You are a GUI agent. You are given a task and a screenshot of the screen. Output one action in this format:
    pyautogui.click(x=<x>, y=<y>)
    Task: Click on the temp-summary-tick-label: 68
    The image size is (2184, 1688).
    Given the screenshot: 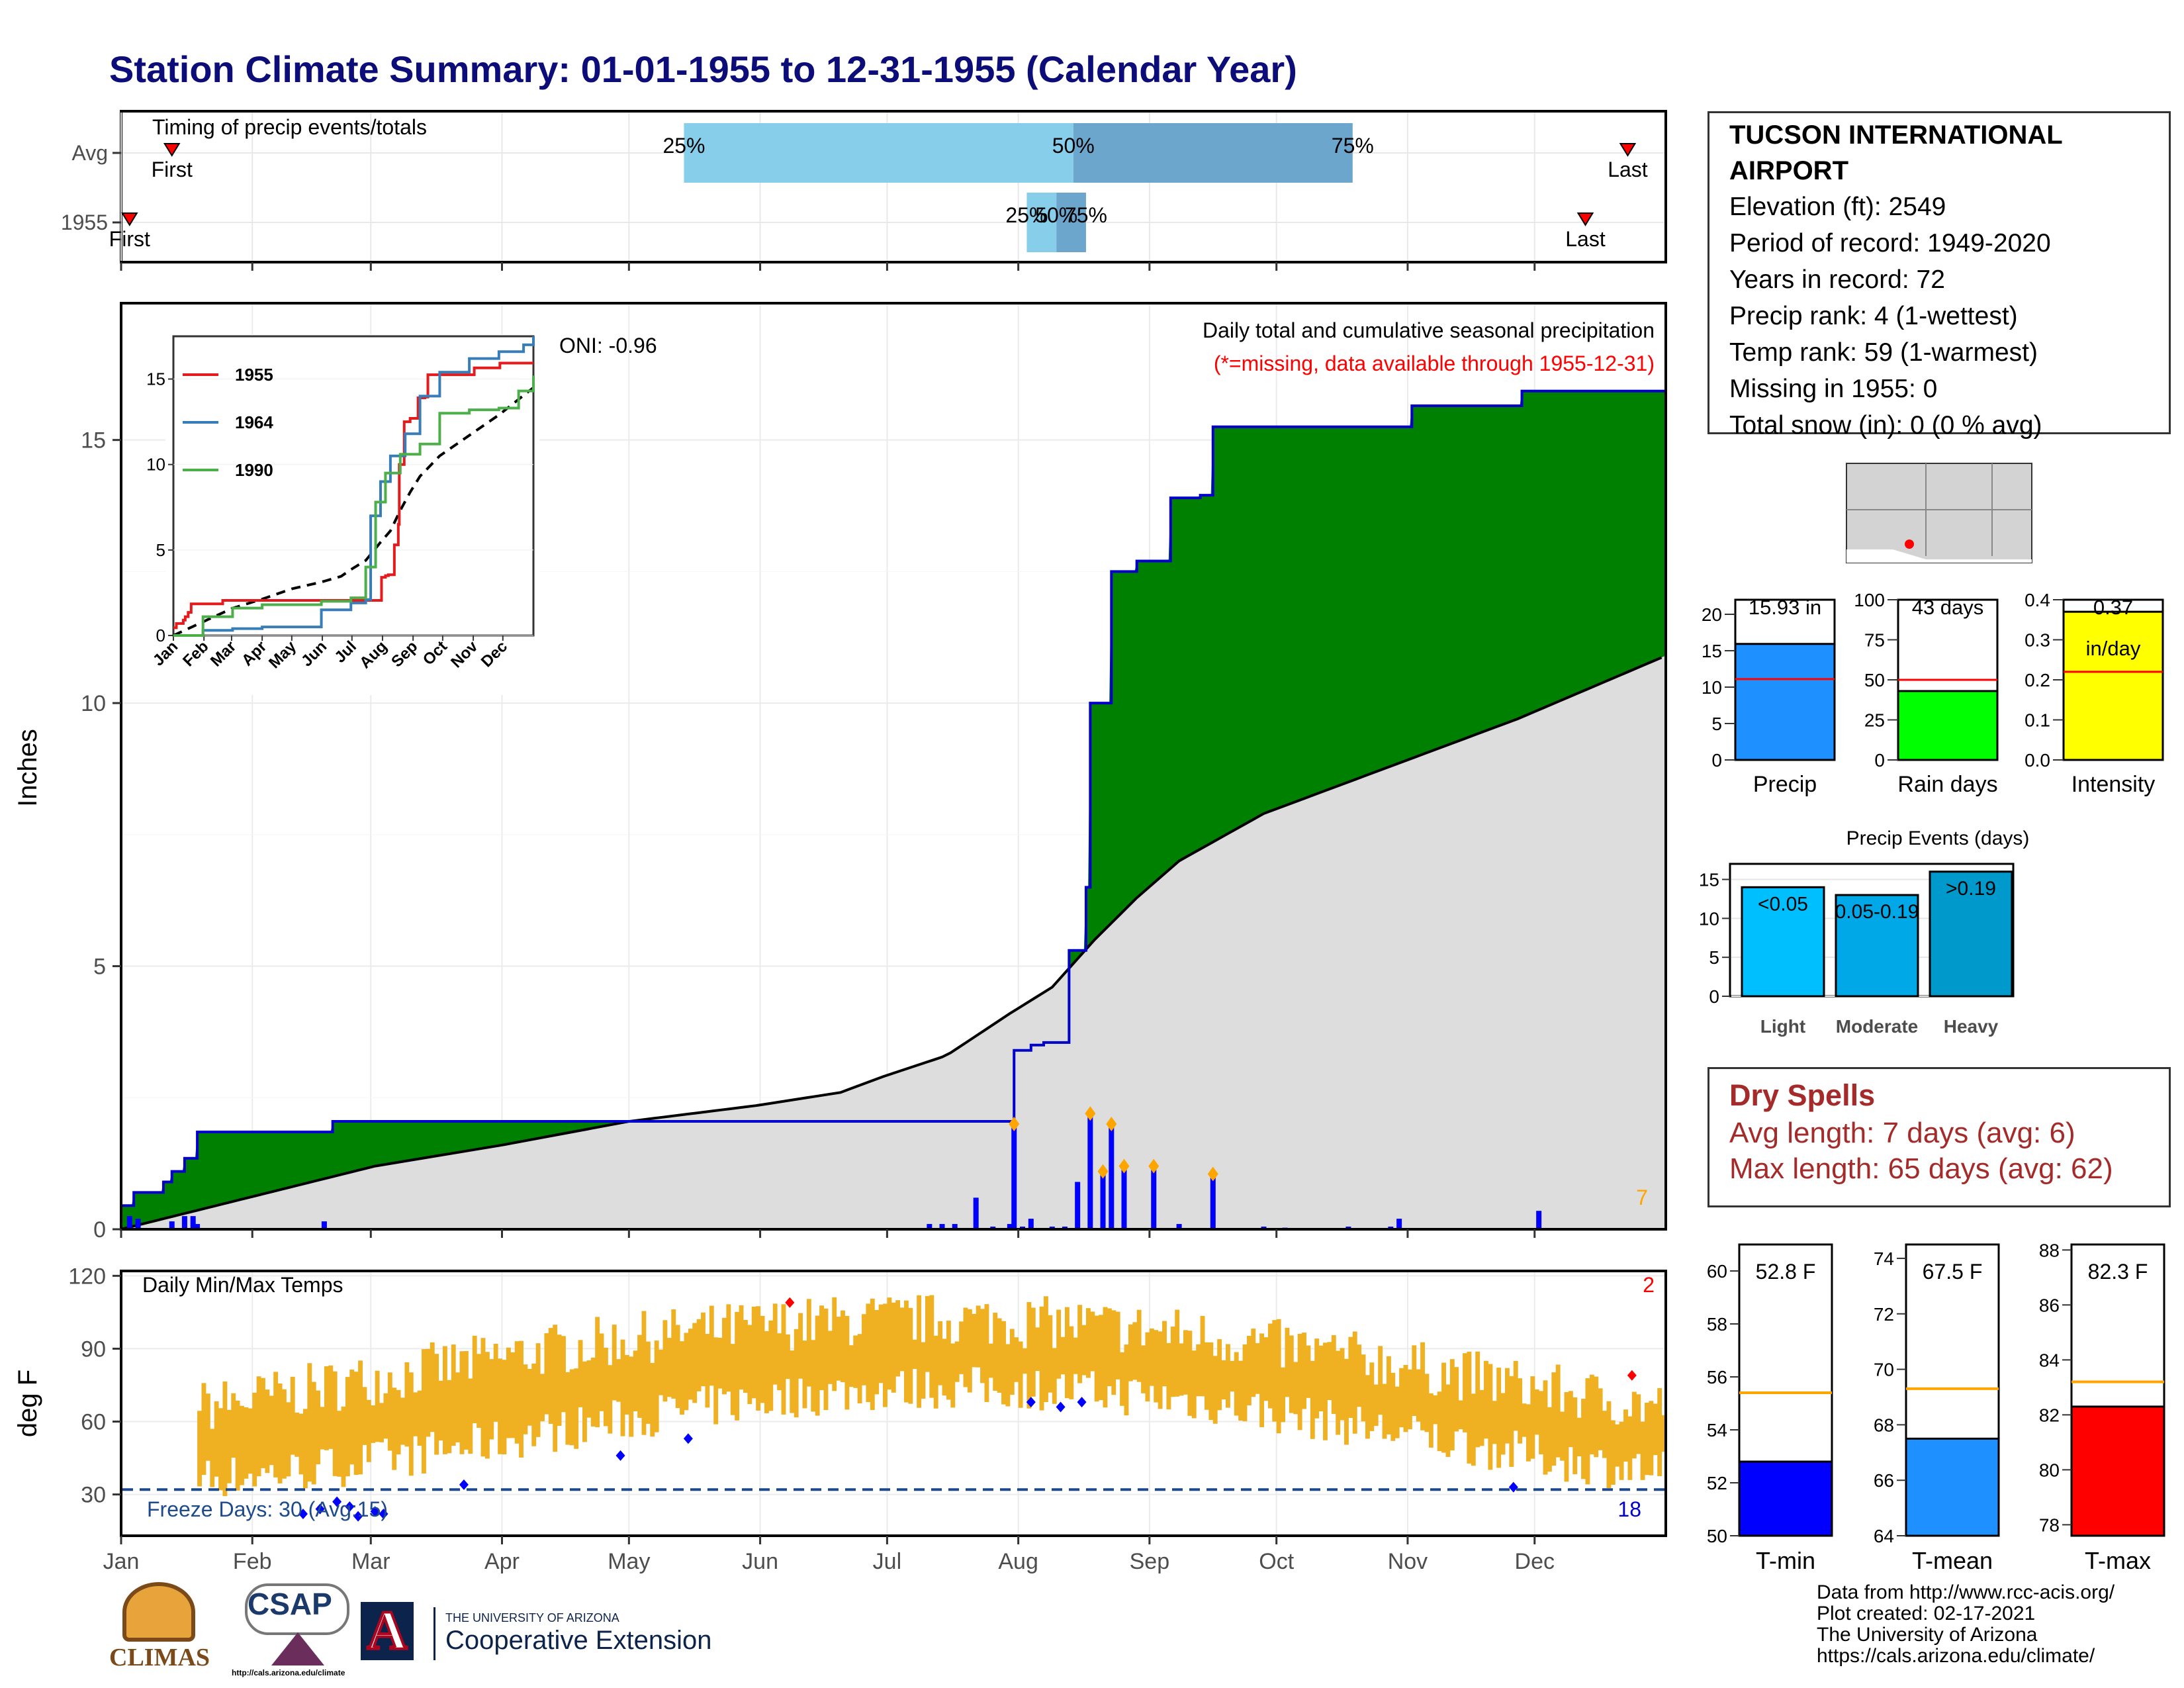 What is the action you would take?
    pyautogui.click(x=1884, y=1425)
    